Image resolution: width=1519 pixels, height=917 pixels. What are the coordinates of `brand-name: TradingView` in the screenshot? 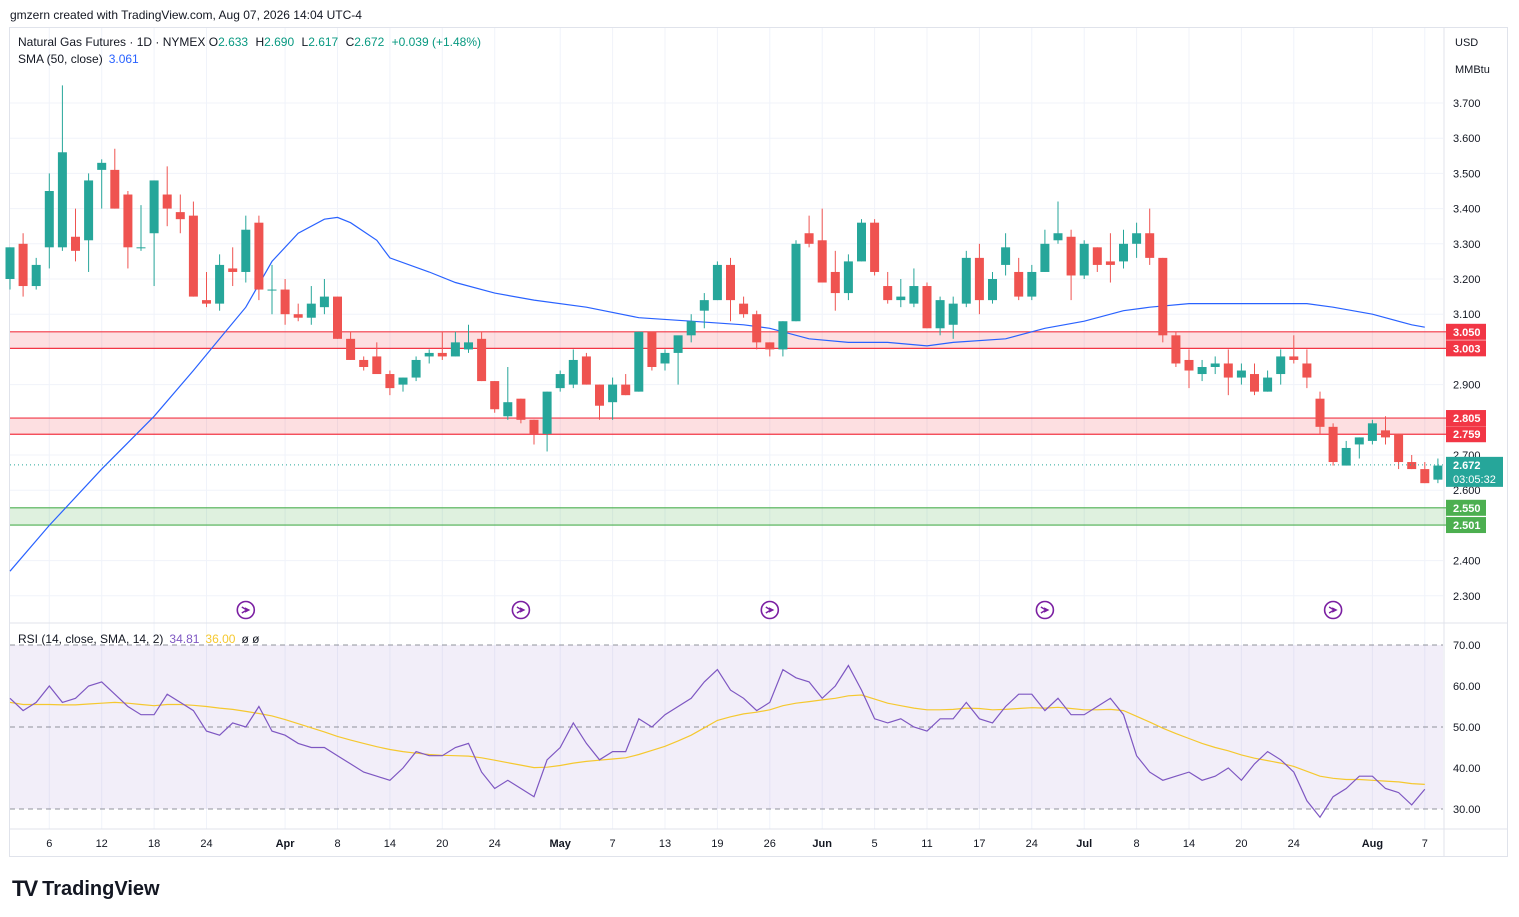 It's located at (101, 888).